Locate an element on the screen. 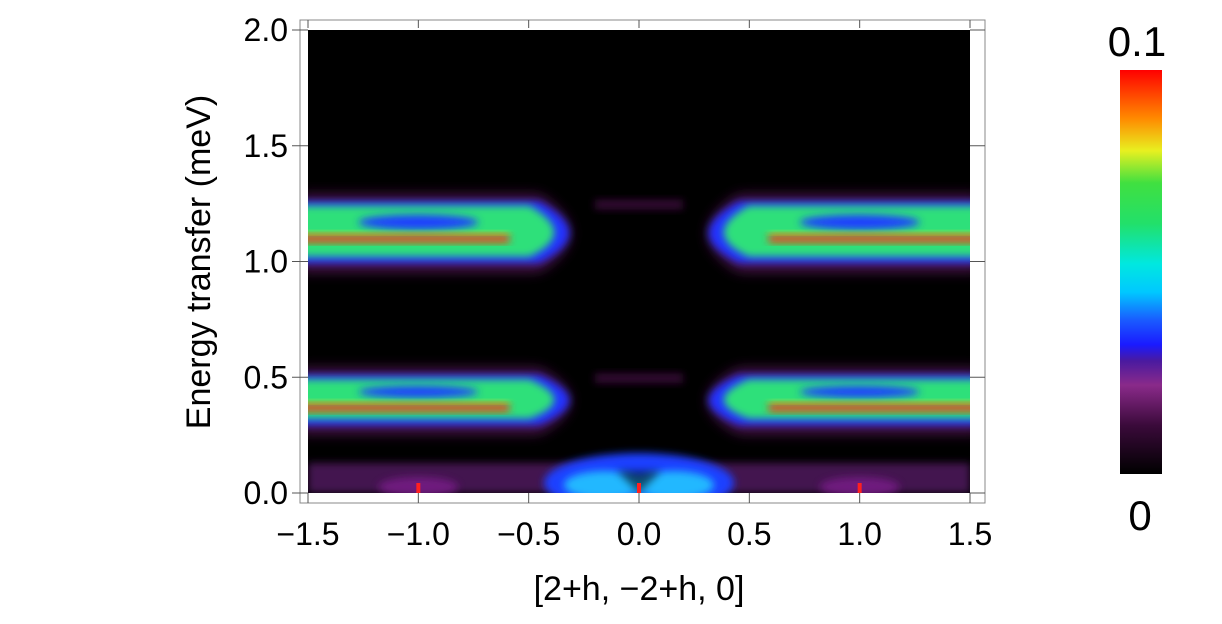 The image size is (1222, 624). x-tick-label: −1.5 is located at coordinates (307, 534).